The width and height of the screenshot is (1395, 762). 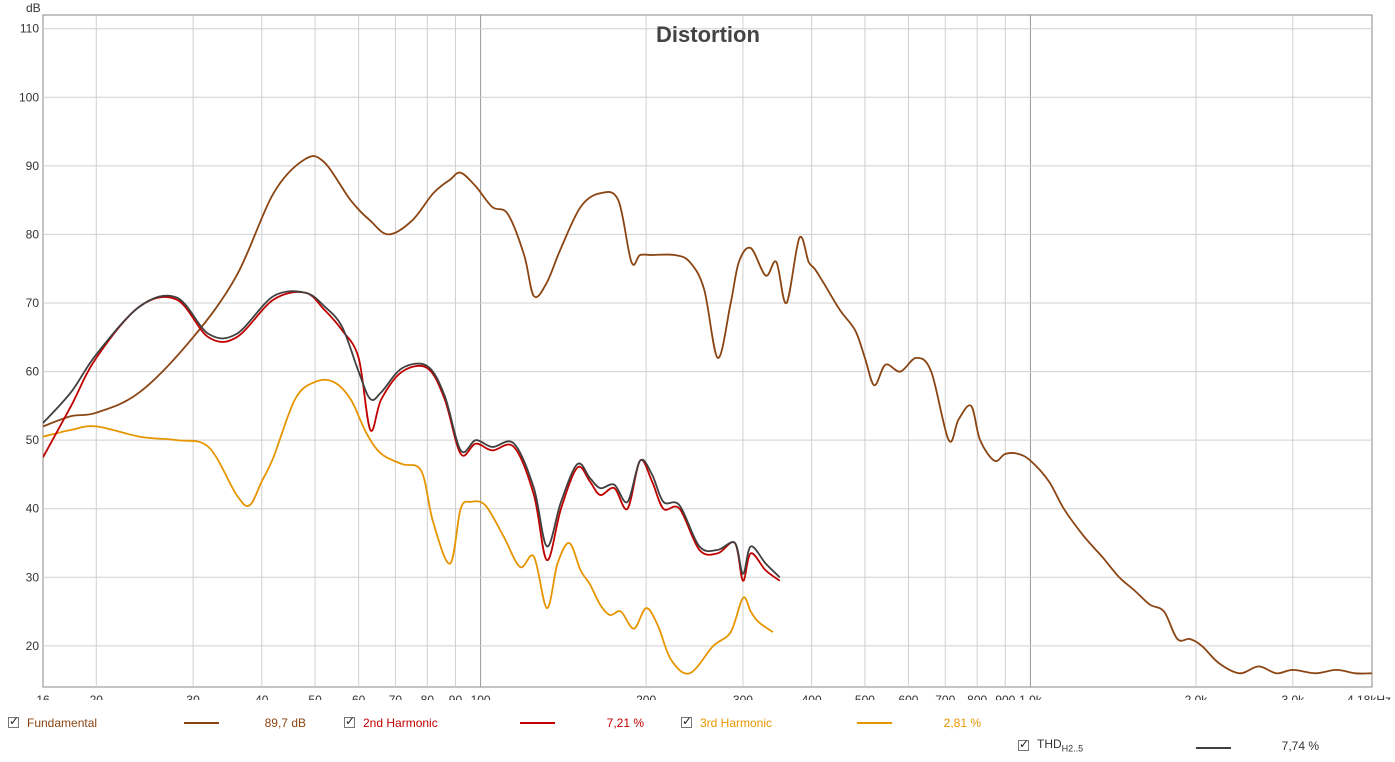 What do you see at coordinates (33, 440) in the screenshot?
I see `y-tick-label: 50` at bounding box center [33, 440].